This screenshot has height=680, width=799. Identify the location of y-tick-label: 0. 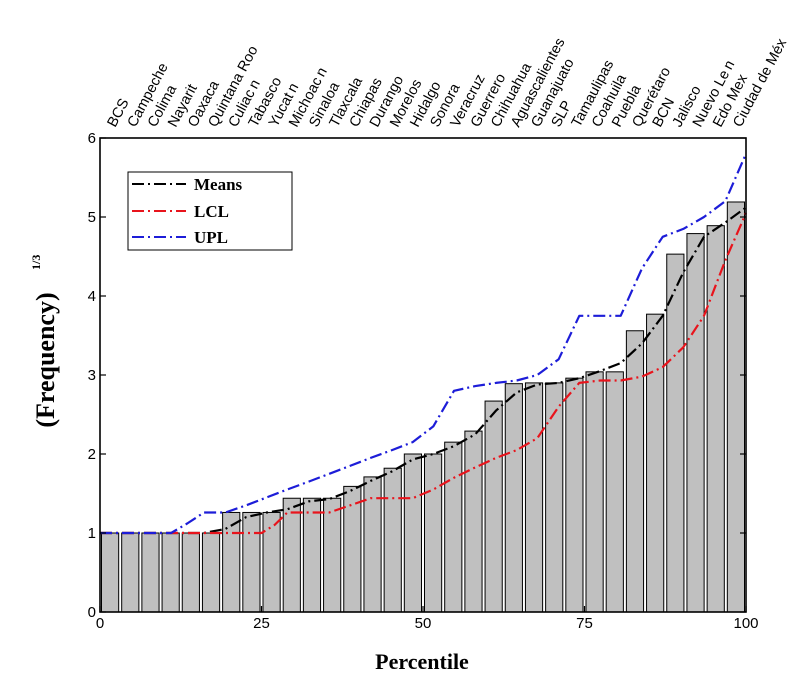
(92, 612).